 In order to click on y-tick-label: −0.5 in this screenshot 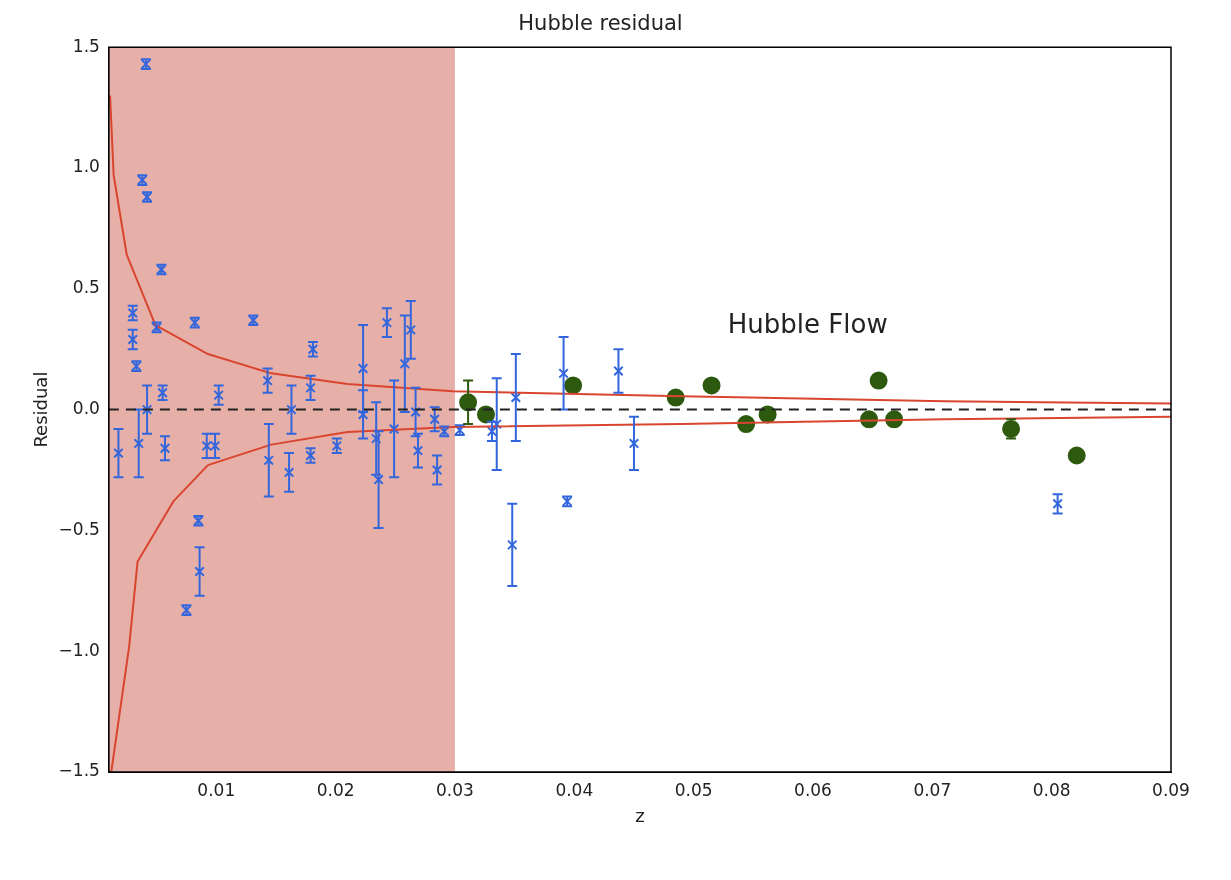, I will do `click(79, 528)`.